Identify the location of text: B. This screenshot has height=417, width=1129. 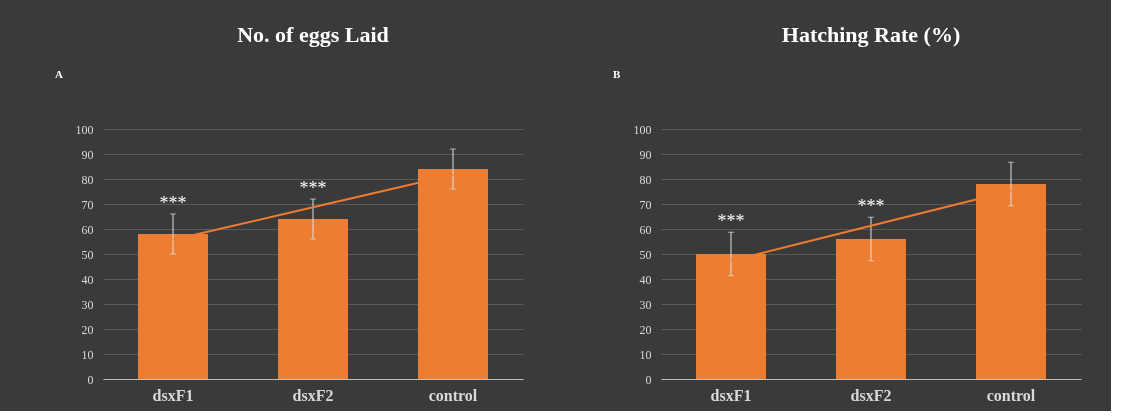
(617, 74).